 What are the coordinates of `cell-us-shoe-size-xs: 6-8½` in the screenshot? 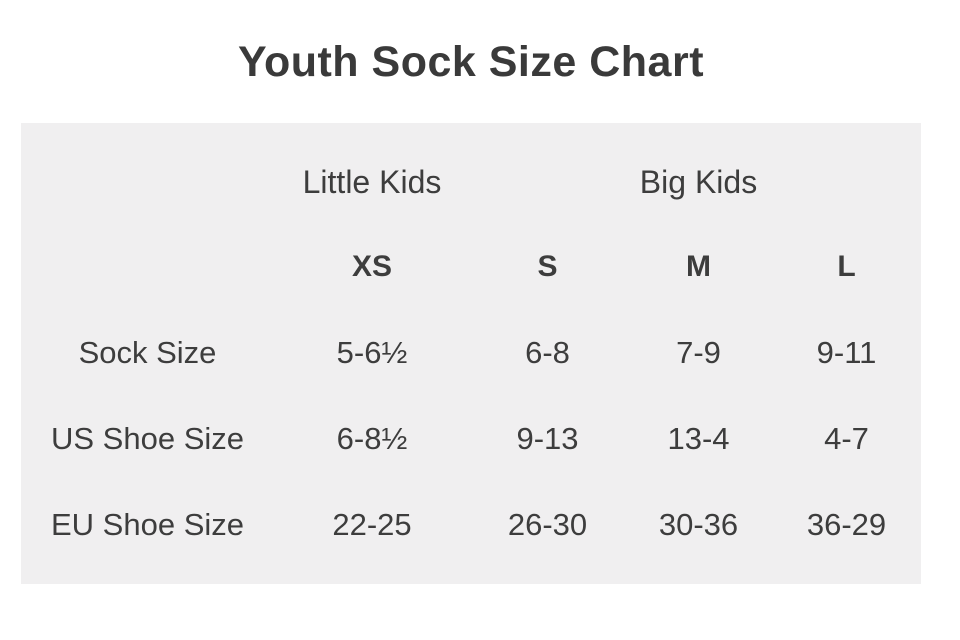 It's located at (372, 439).